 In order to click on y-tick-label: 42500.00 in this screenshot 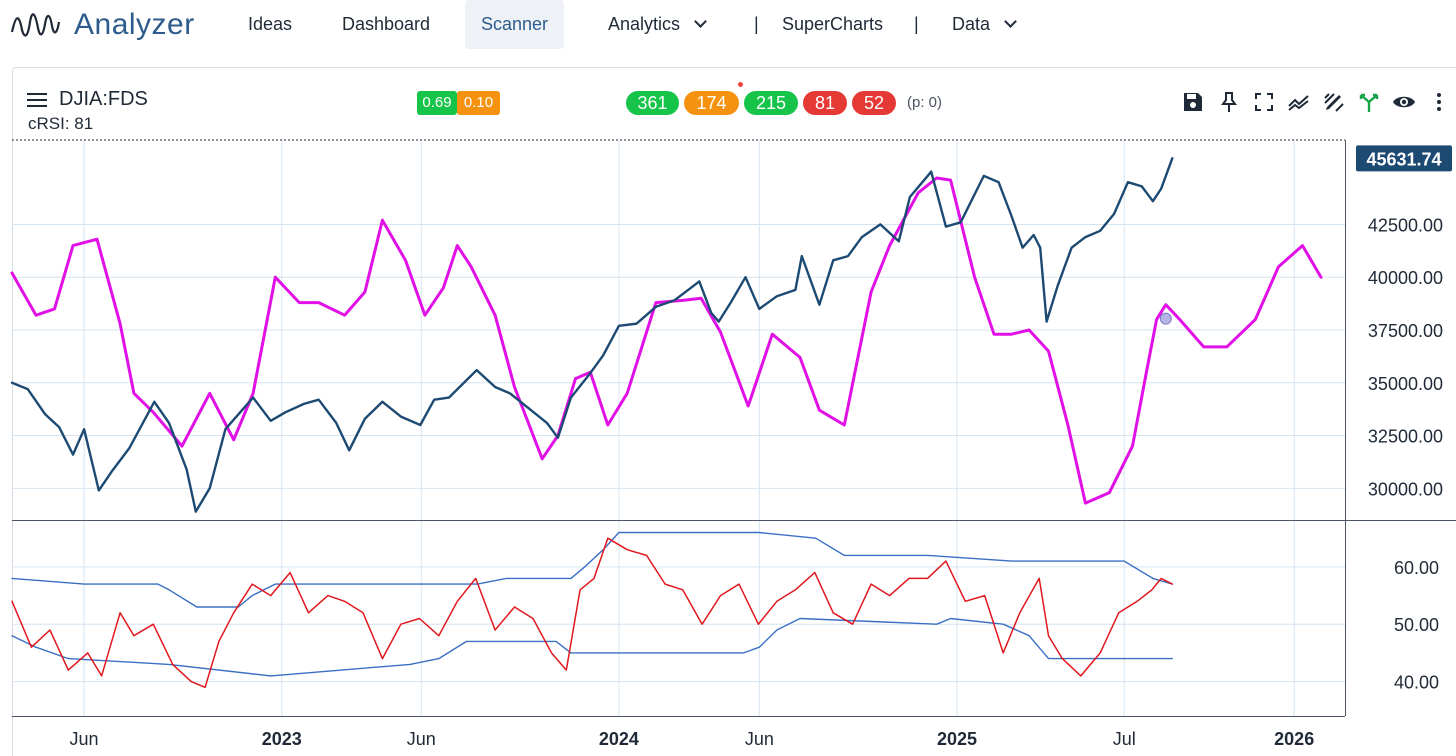, I will do `click(1405, 225)`.